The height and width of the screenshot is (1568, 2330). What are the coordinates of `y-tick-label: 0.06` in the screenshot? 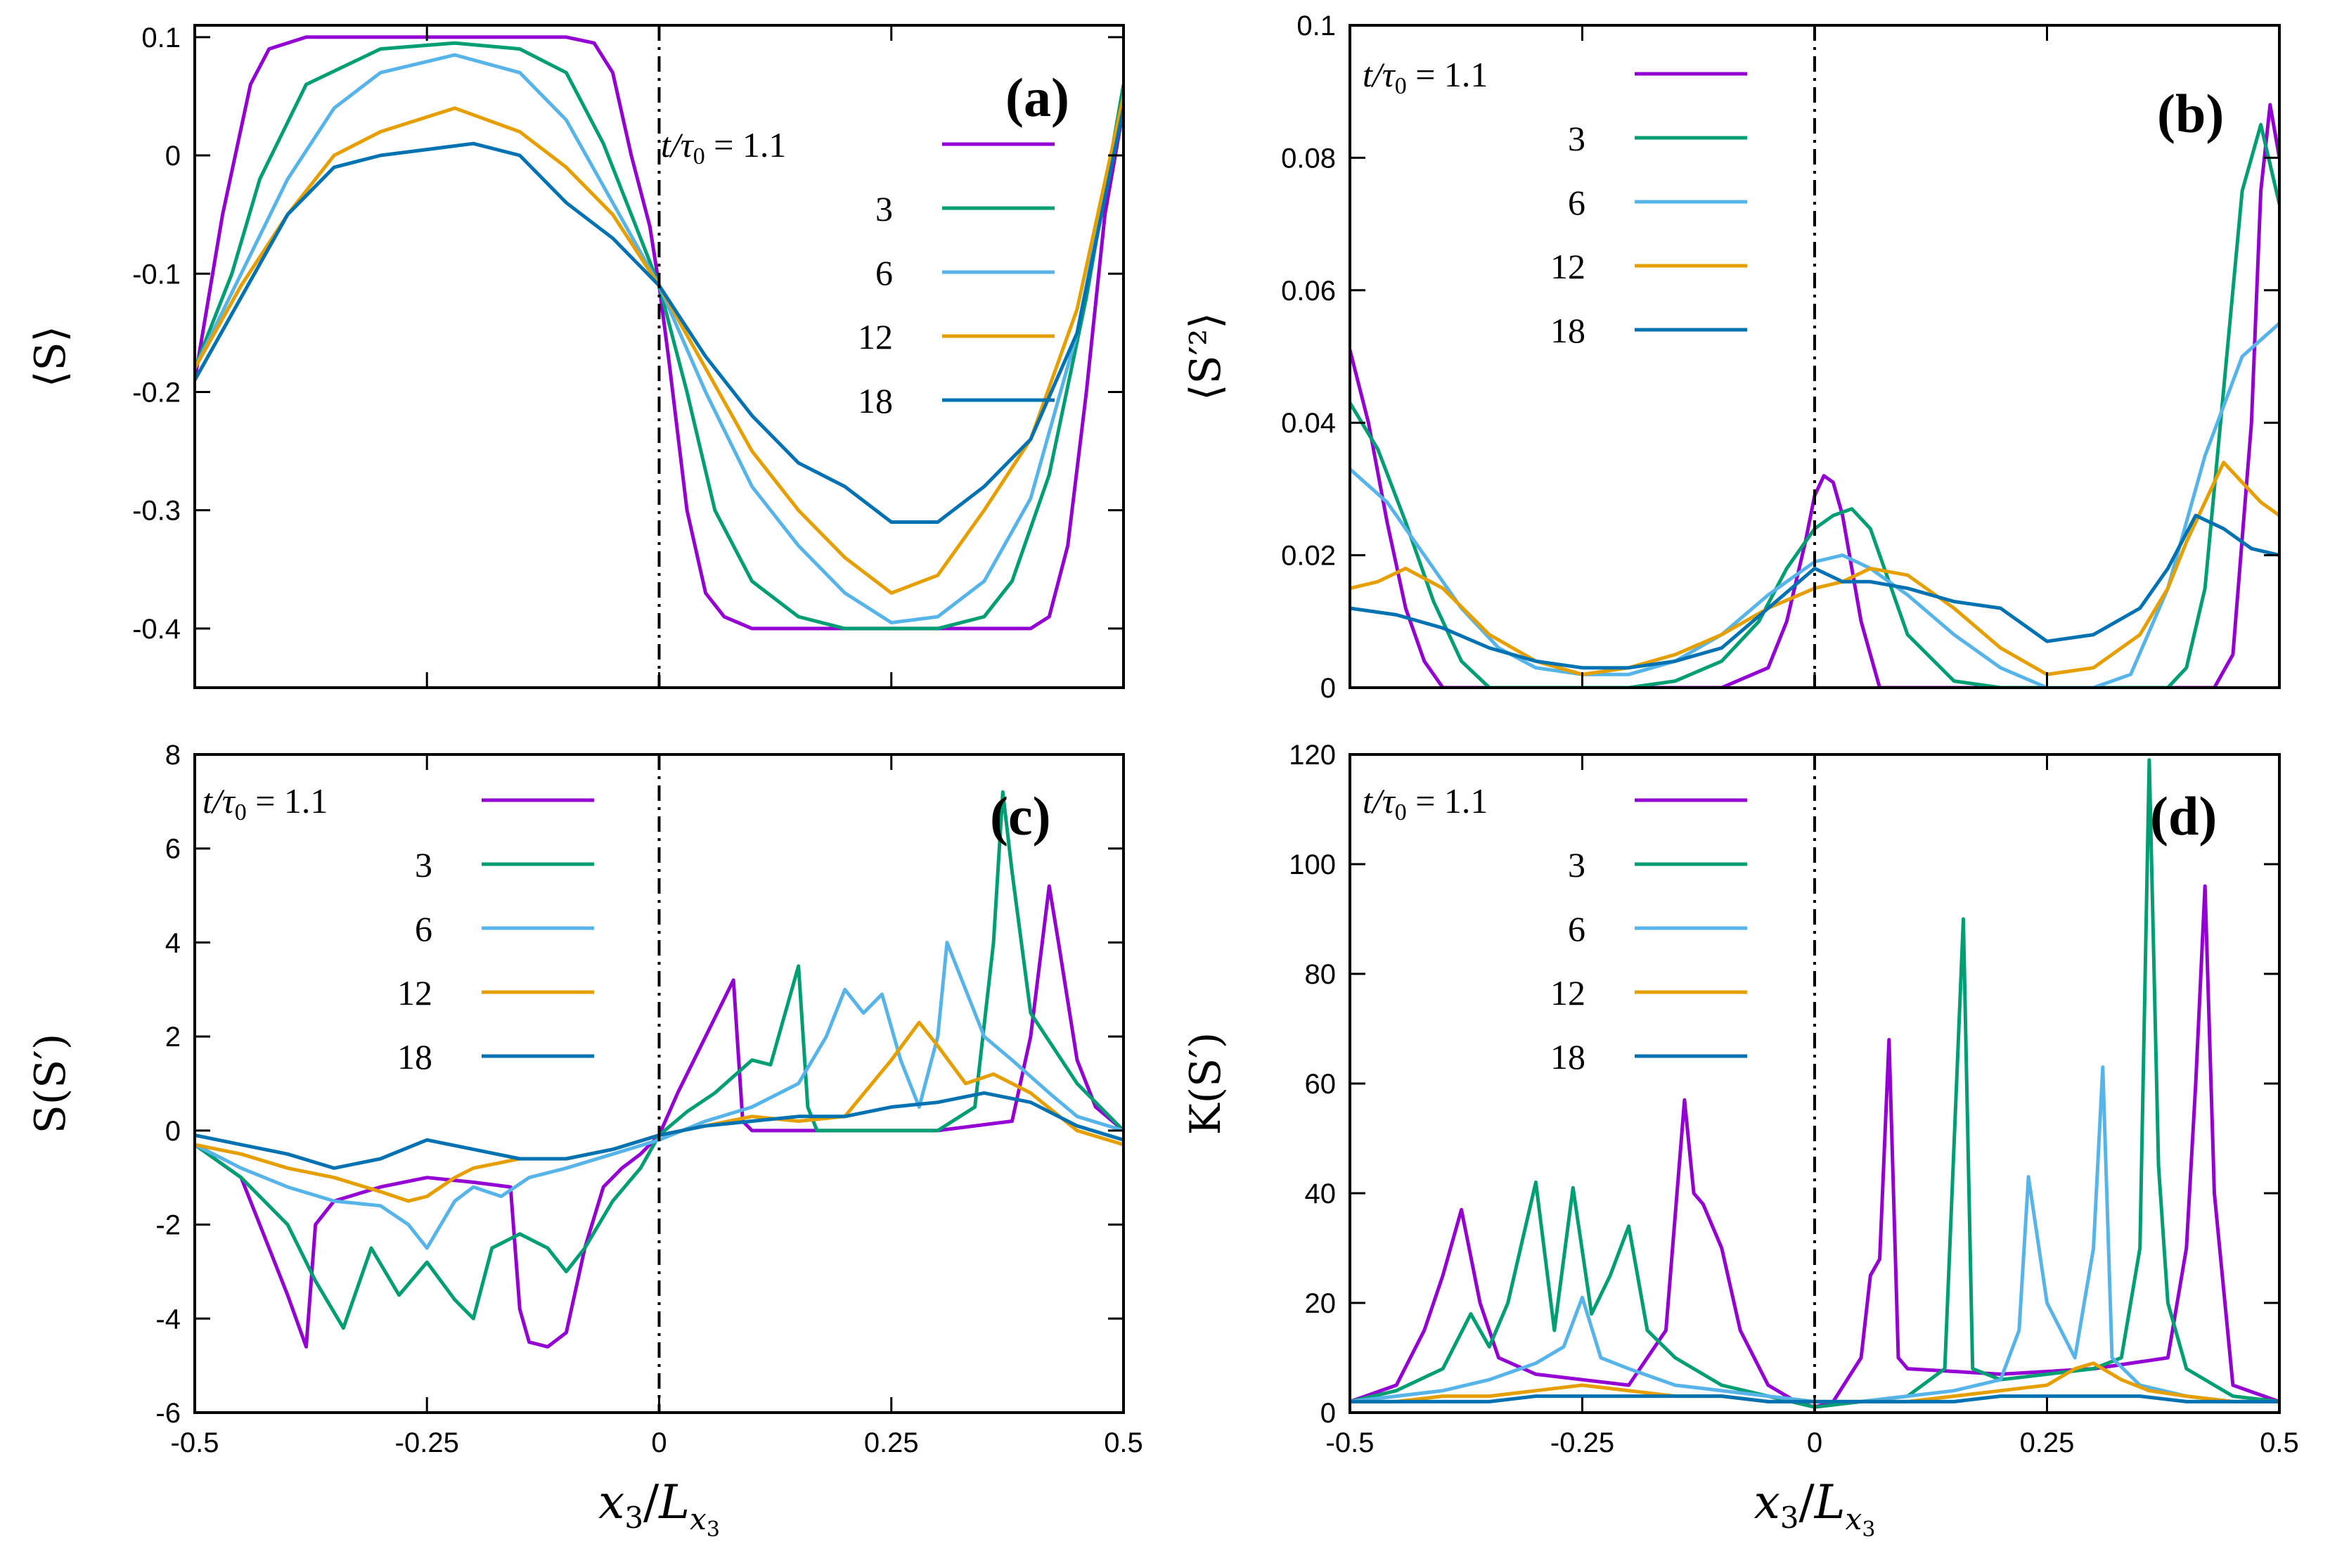 It's located at (1308, 291).